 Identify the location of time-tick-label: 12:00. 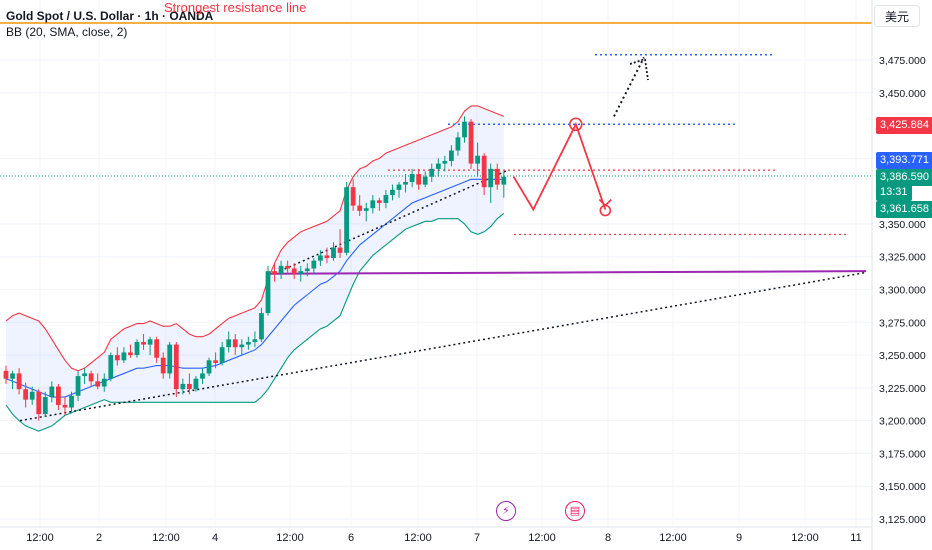
(40, 538).